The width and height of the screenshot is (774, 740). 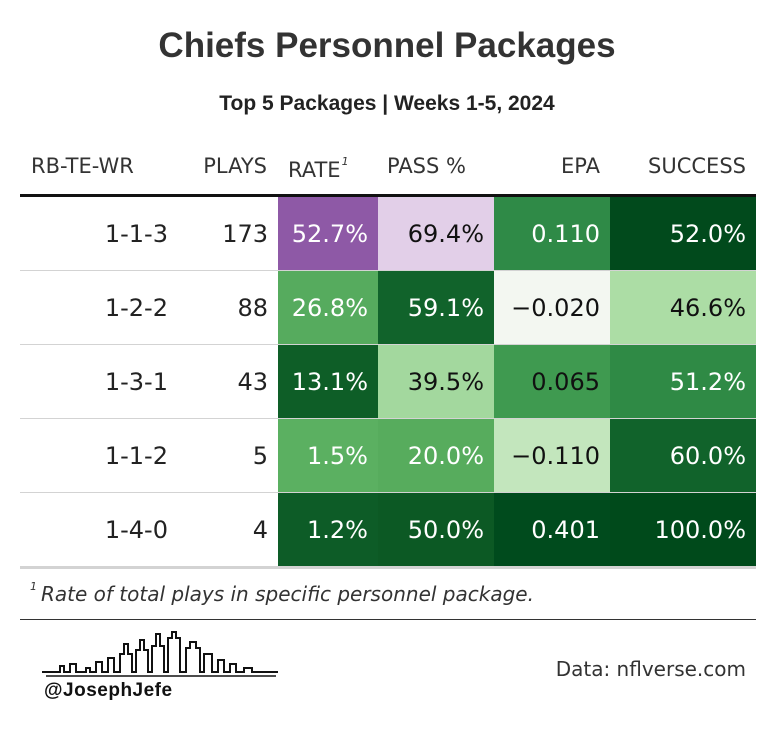 What do you see at coordinates (387, 45) in the screenshot?
I see `chart-title: Chiefs Personnel Packages` at bounding box center [387, 45].